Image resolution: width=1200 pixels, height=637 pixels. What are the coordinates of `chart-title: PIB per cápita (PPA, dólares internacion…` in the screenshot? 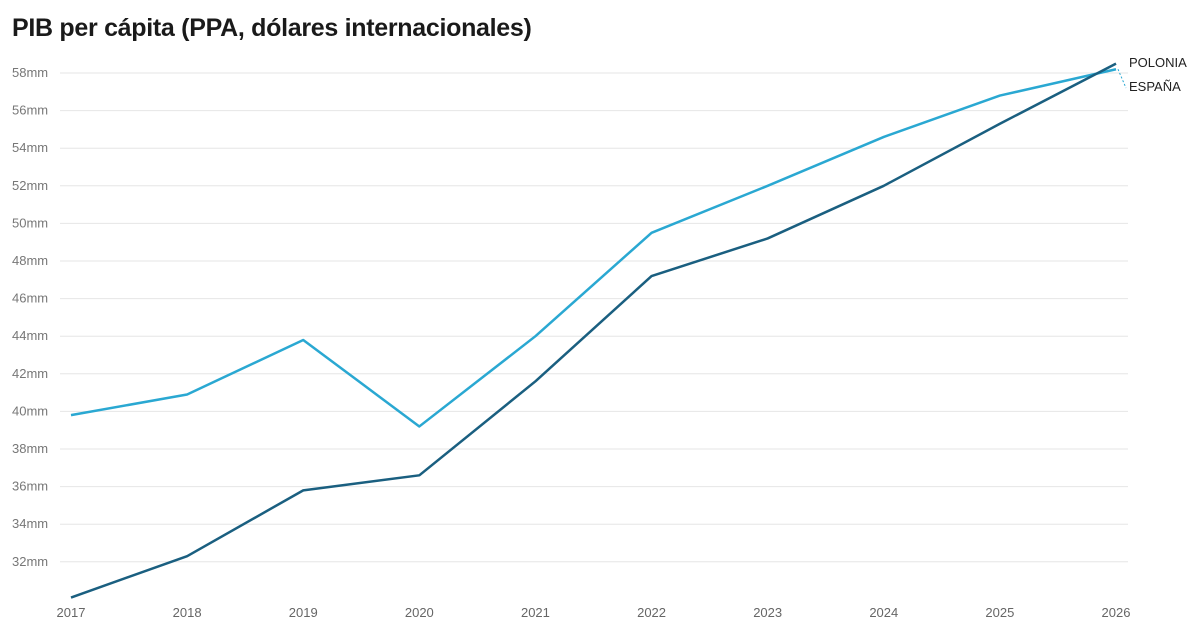 It's located at (272, 28).